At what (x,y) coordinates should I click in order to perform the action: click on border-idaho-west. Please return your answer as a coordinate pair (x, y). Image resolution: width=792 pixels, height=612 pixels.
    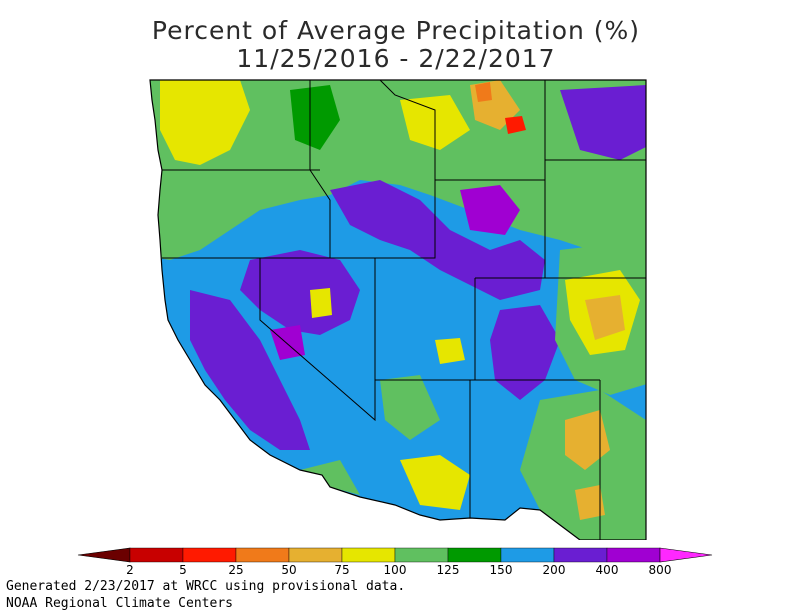
    Looking at the image, I should click on (320, 169).